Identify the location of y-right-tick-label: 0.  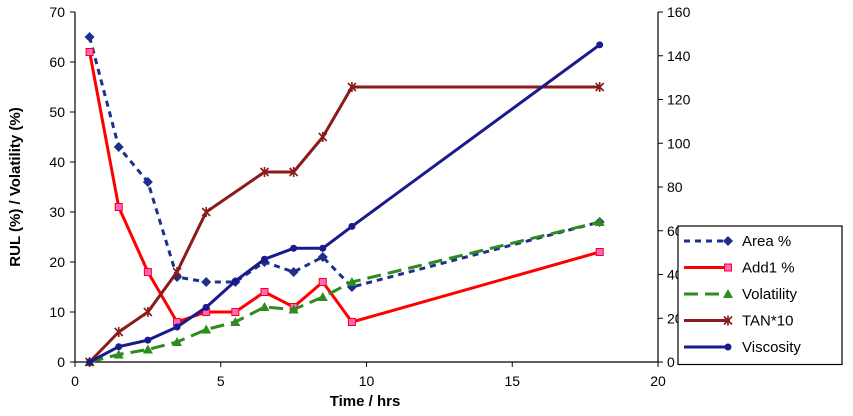
(671, 362).